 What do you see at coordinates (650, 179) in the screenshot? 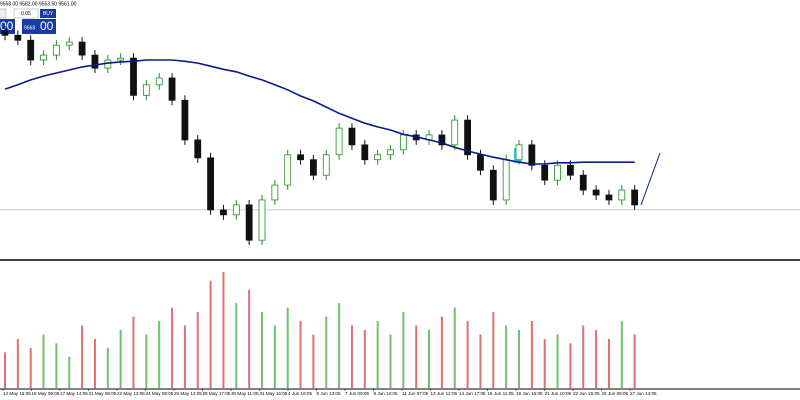
I see `trend-line` at bounding box center [650, 179].